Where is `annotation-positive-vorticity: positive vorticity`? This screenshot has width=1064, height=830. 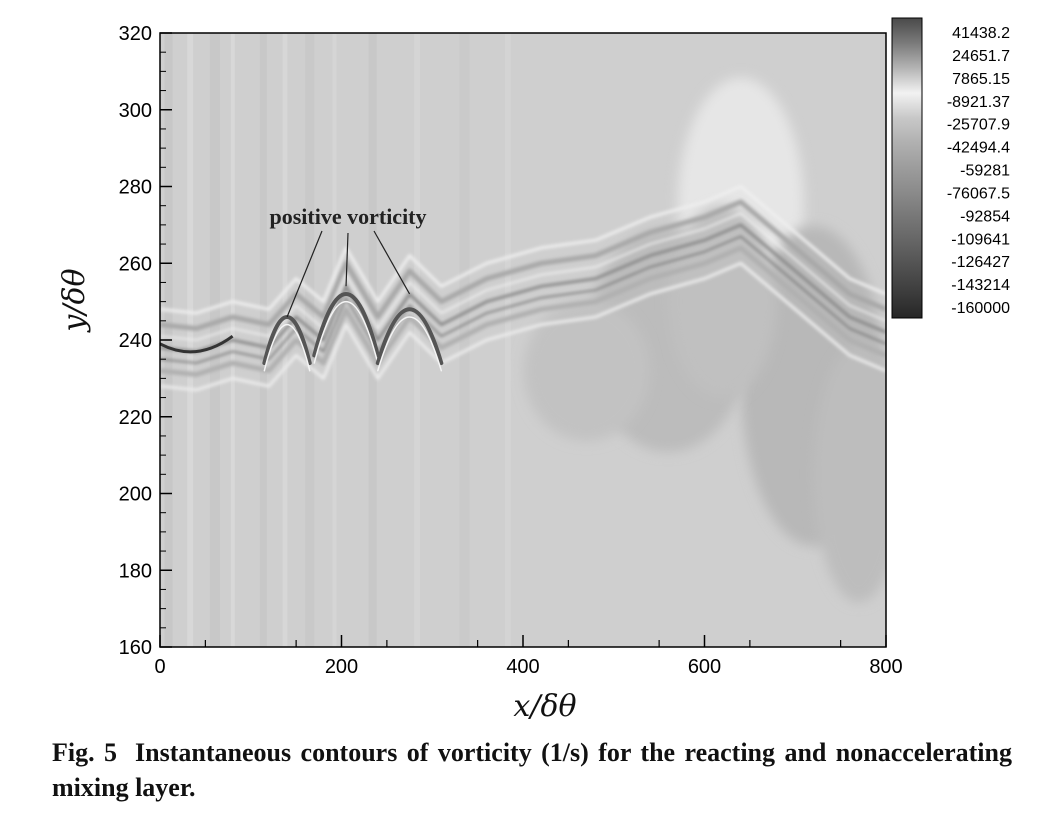
annotation-positive-vorticity: positive vorticity is located at coordinates (348, 261).